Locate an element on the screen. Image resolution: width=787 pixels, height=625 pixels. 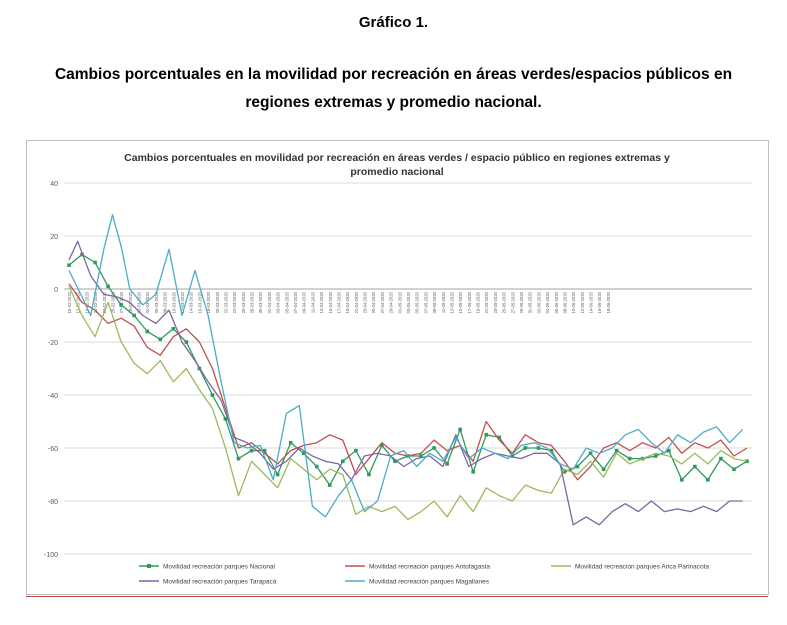
x-tick-label: 15-02-2020 is located at coordinates (69, 302).